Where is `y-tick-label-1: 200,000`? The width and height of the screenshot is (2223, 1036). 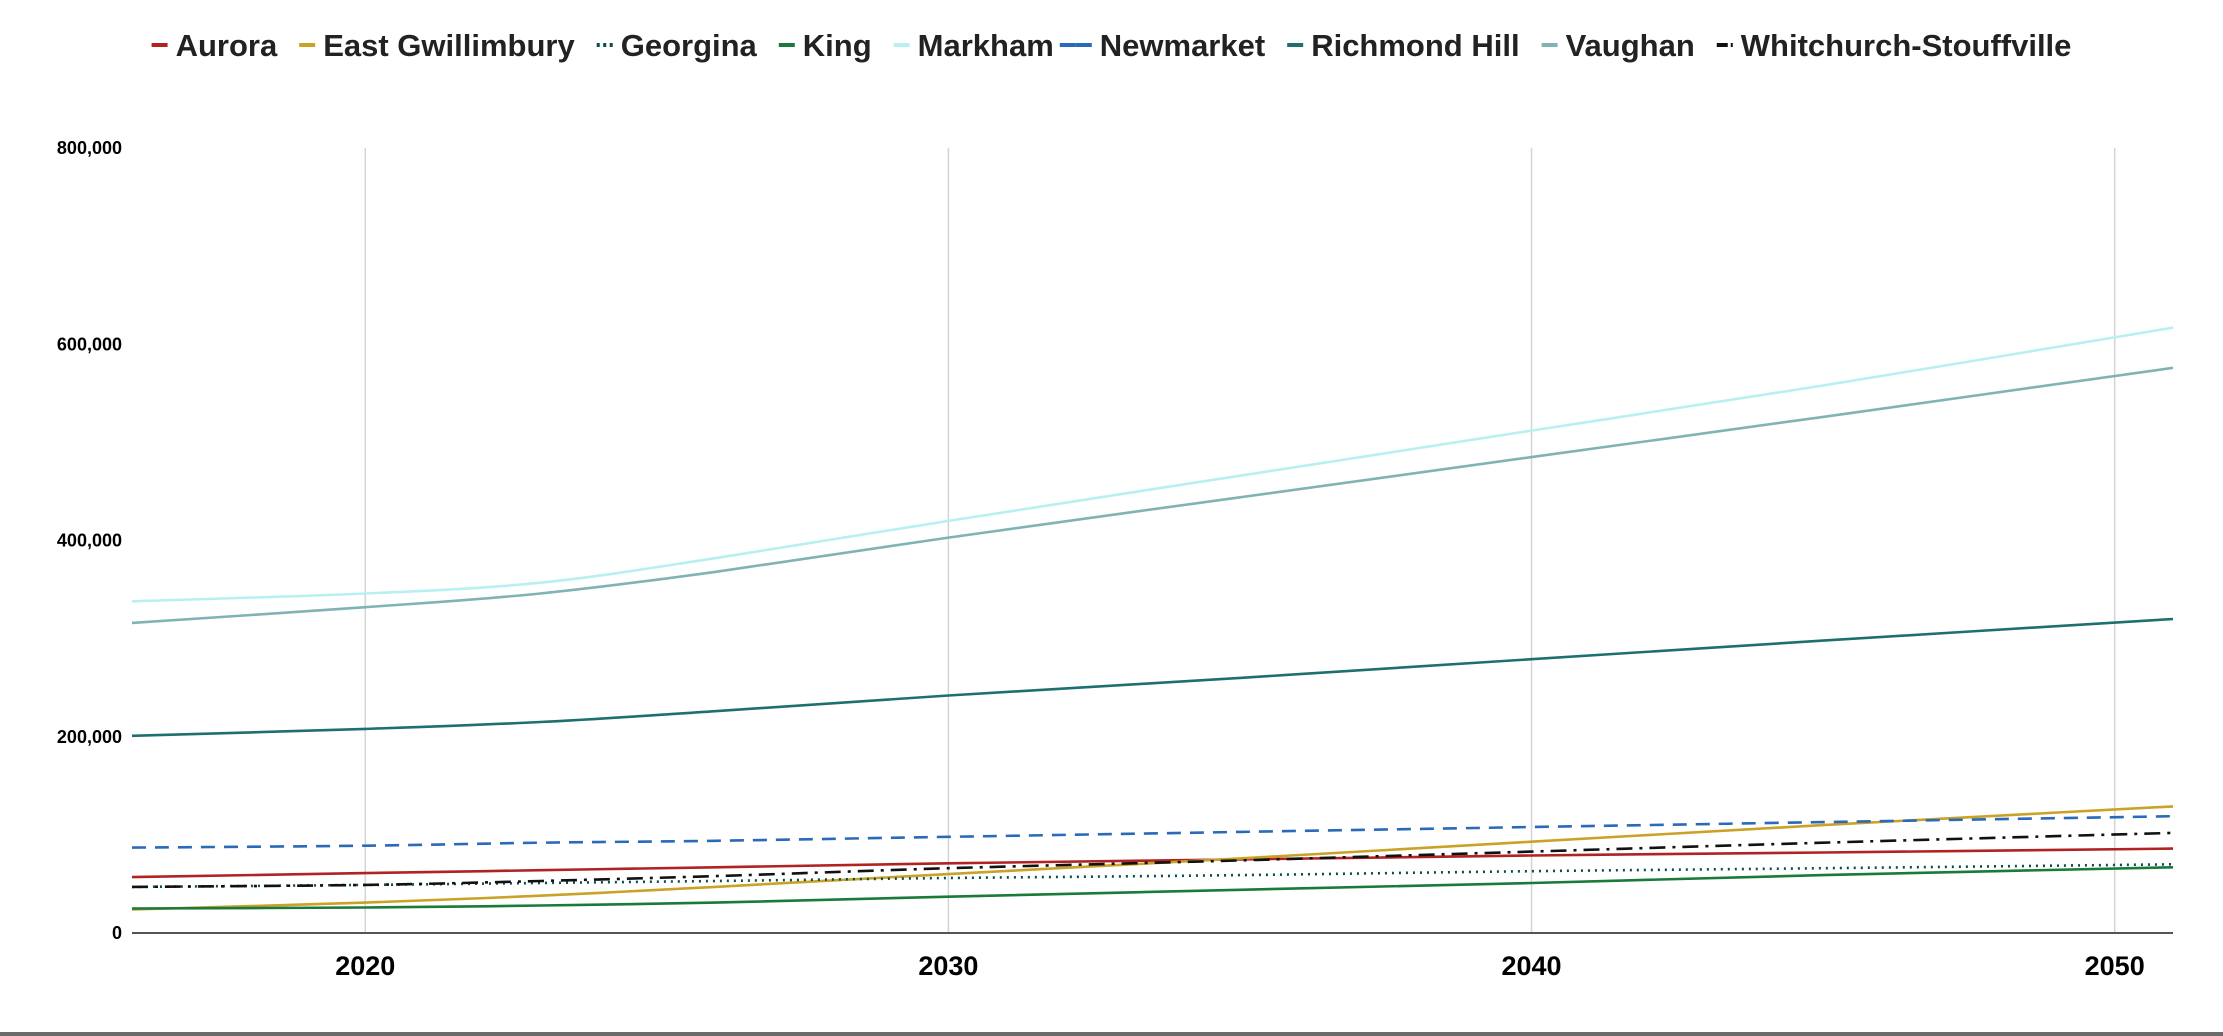 y-tick-label-1: 200,000 is located at coordinates (89, 737).